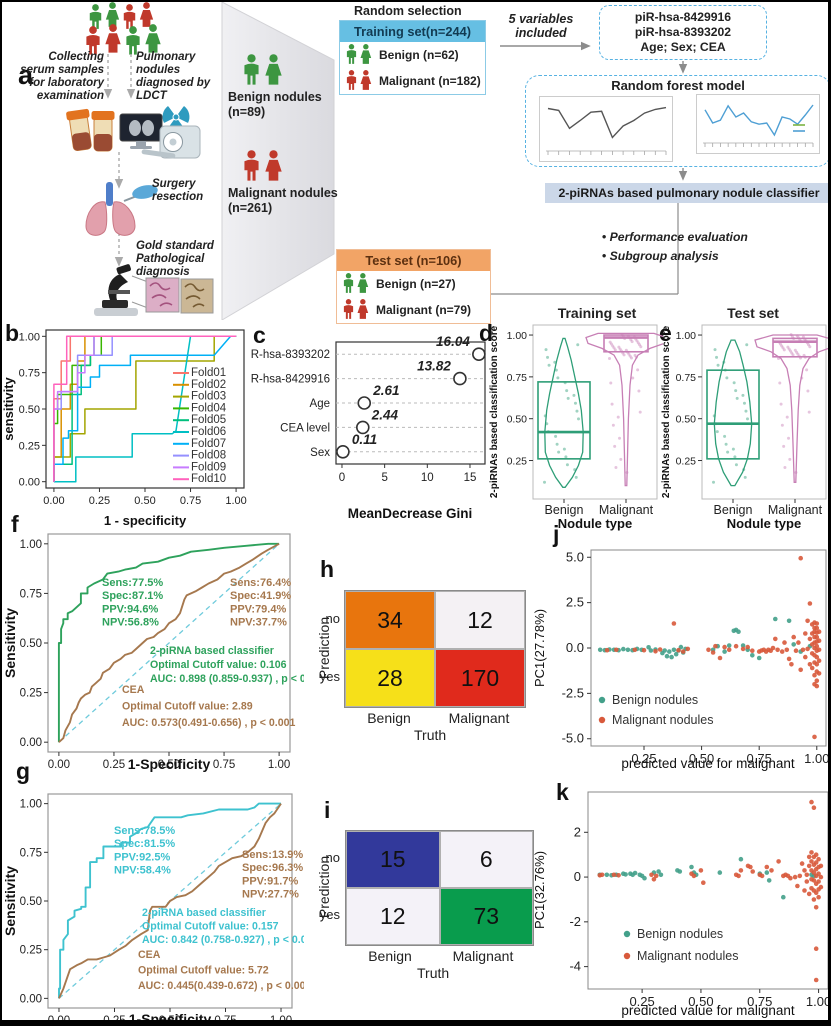 The height and width of the screenshot is (1026, 831). What do you see at coordinates (573, 738) in the screenshot?
I see `svg-text: -5.0` at bounding box center [573, 738].